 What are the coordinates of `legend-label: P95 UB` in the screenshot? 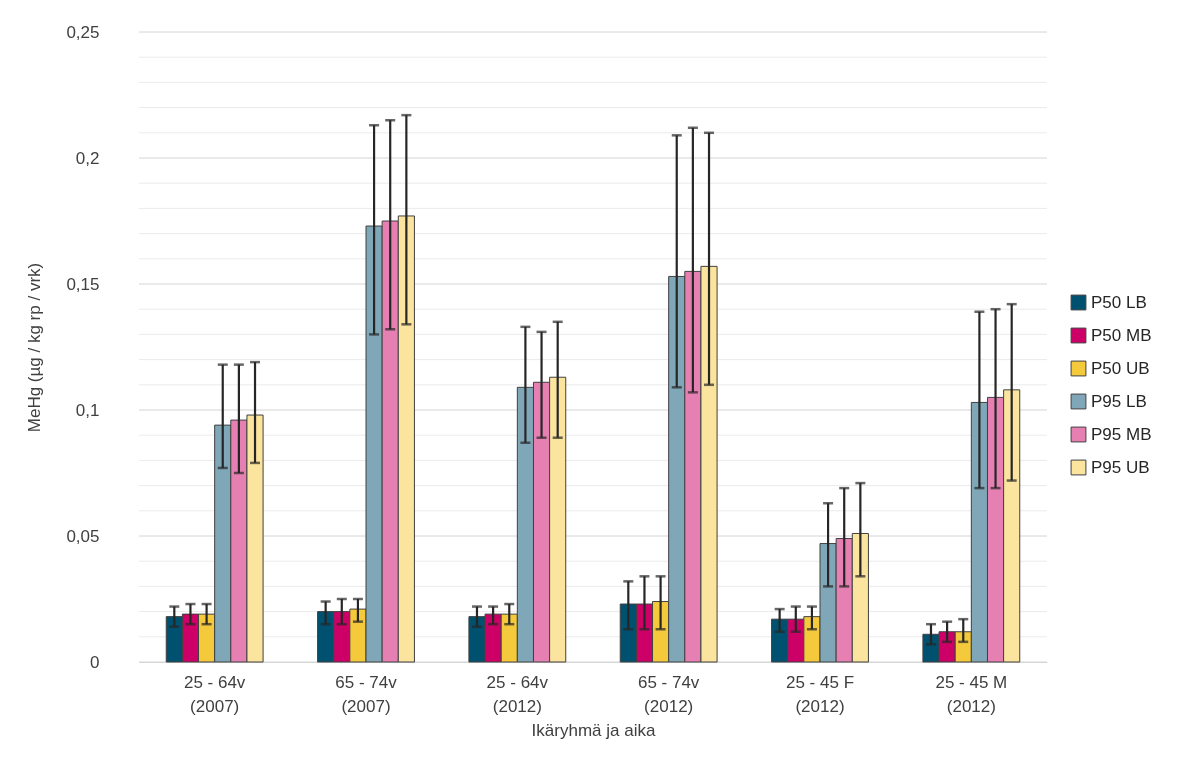 It's located at (1120, 467).